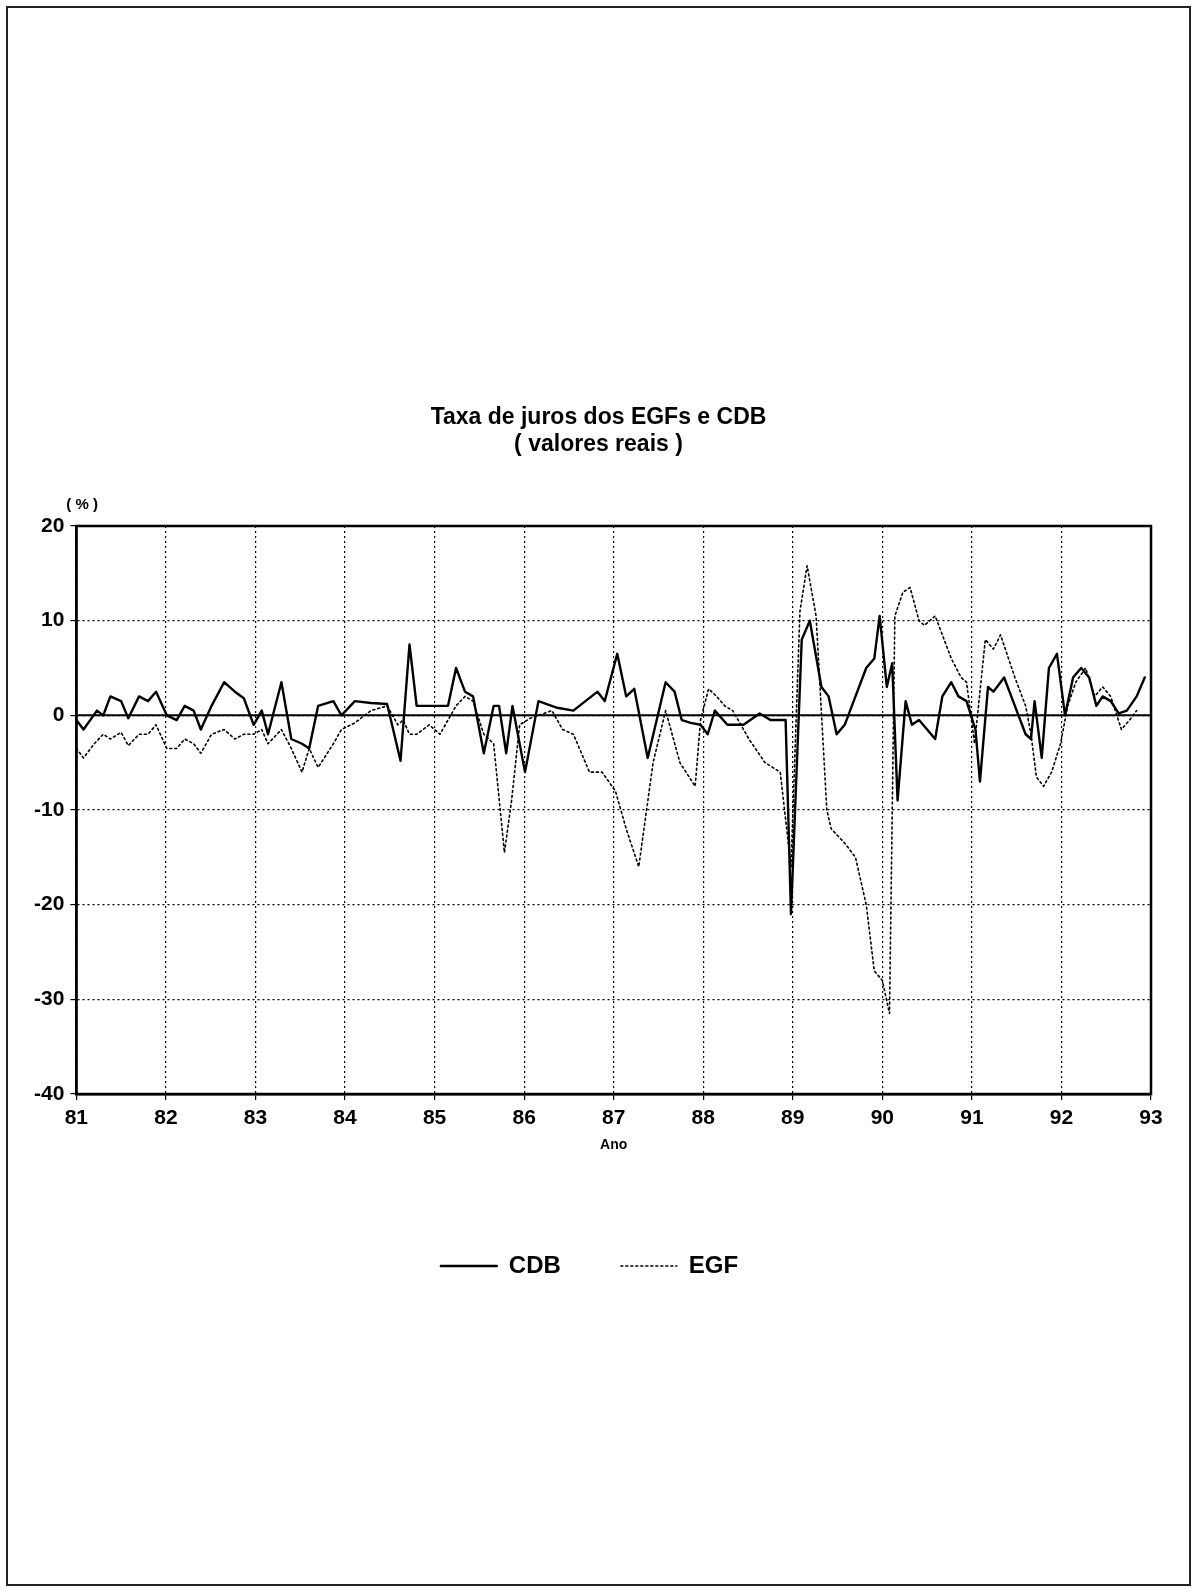  What do you see at coordinates (793, 1117) in the screenshot?
I see `x-tick-label: 89` at bounding box center [793, 1117].